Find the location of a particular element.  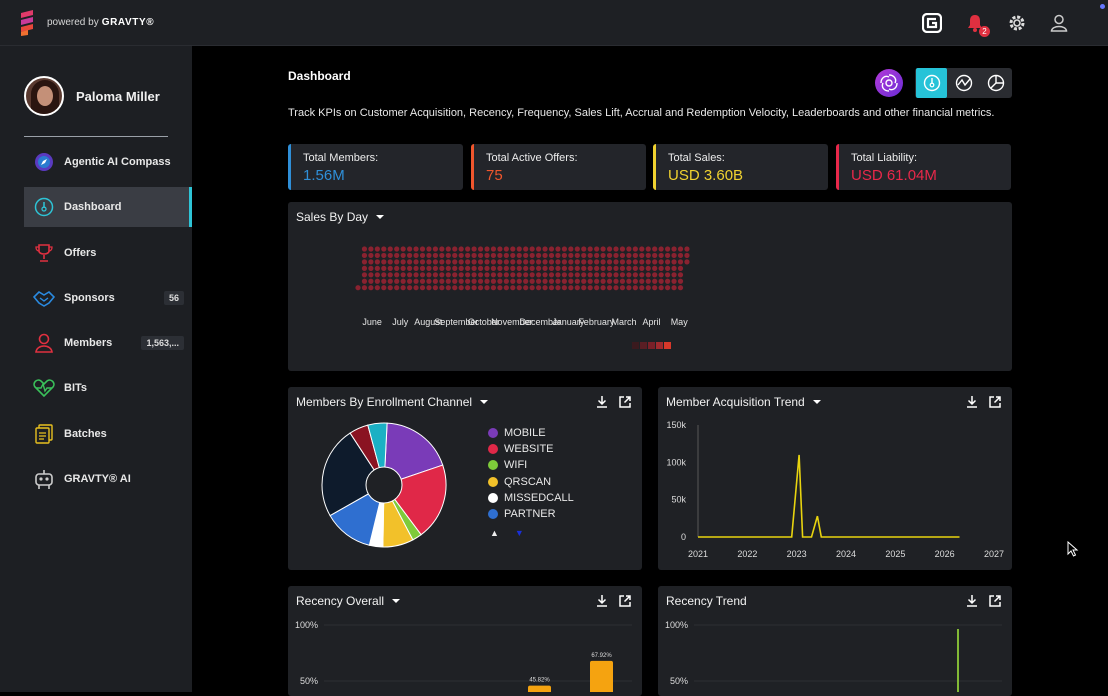

heatmap-month-label: September is located at coordinates (456, 322).